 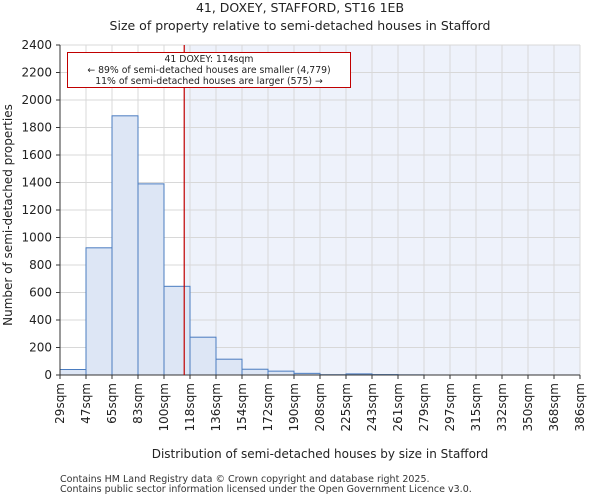 I want to click on x-tick-label: 386sqm, so click(x=580, y=407).